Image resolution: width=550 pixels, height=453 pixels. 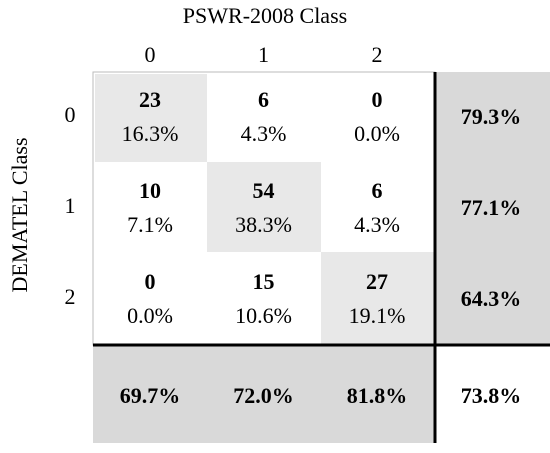 I want to click on row-total-band, so click(x=492, y=208).